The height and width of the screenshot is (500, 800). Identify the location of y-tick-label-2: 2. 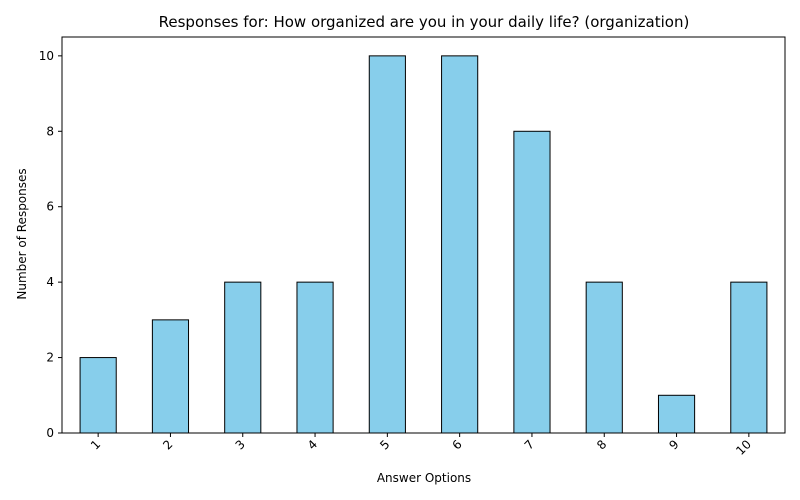
(50, 358).